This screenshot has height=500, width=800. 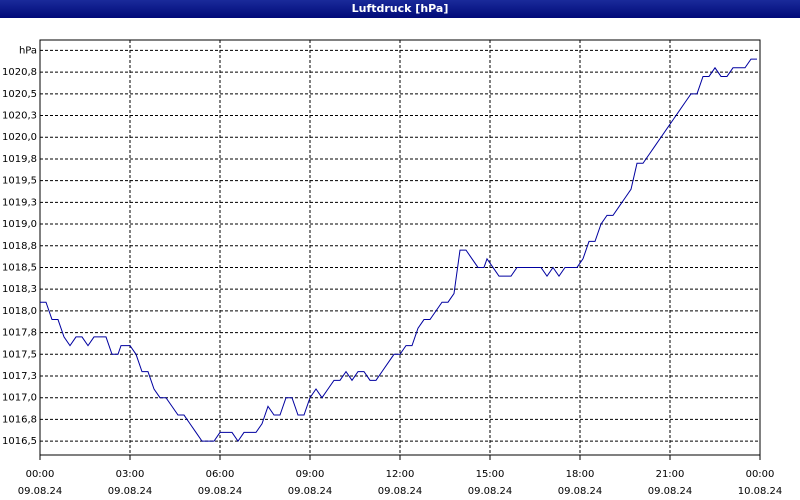 I want to click on y-tick-label: 1017,5, so click(x=19, y=354).